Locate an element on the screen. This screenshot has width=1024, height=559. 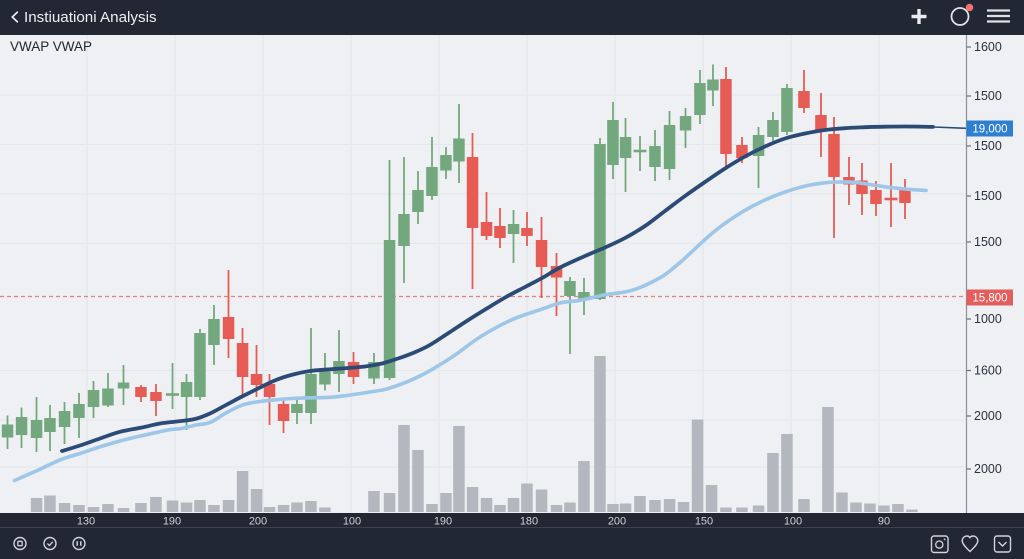
svg-text: Instiuationi Analysis is located at coordinates (90, 17).